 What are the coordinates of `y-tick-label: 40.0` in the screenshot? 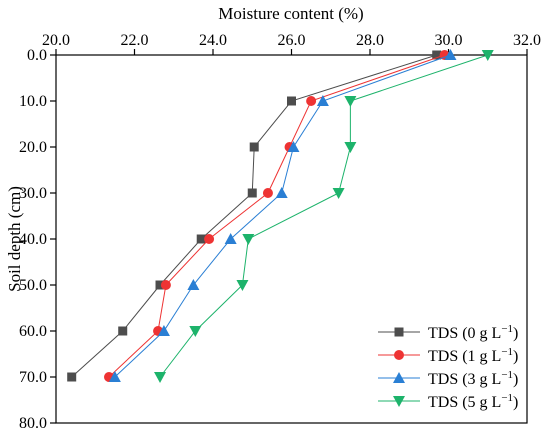 It's located at (33, 239).